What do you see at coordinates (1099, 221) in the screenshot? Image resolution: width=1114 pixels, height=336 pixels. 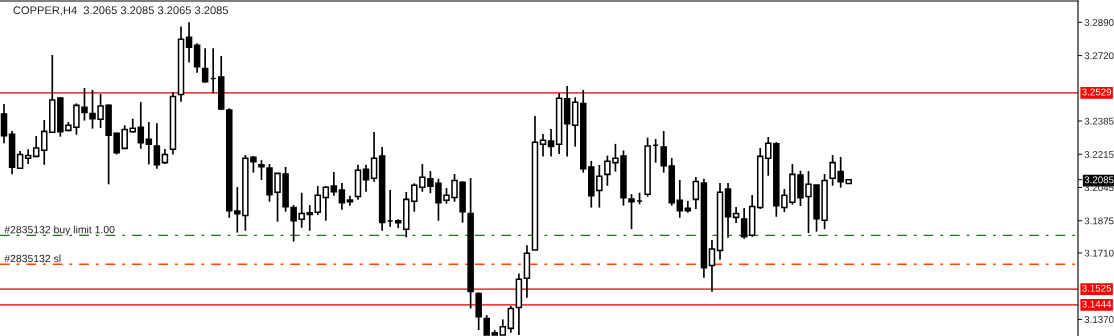 I see `y-tick-label: 3.1875` at bounding box center [1099, 221].